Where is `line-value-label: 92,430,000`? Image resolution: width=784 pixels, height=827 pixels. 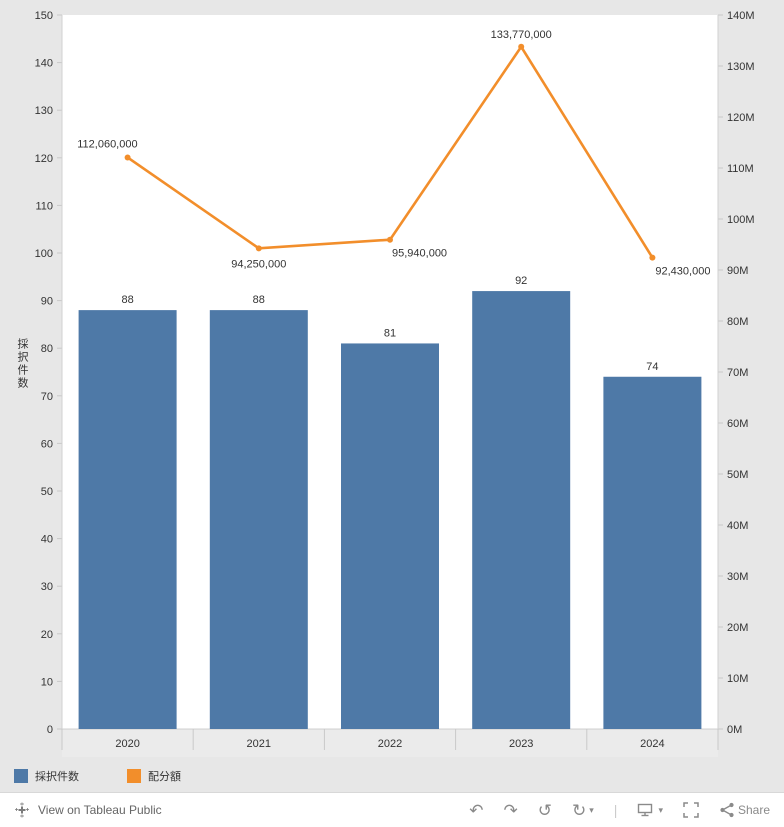 line-value-label: 92,430,000 is located at coordinates (682, 272).